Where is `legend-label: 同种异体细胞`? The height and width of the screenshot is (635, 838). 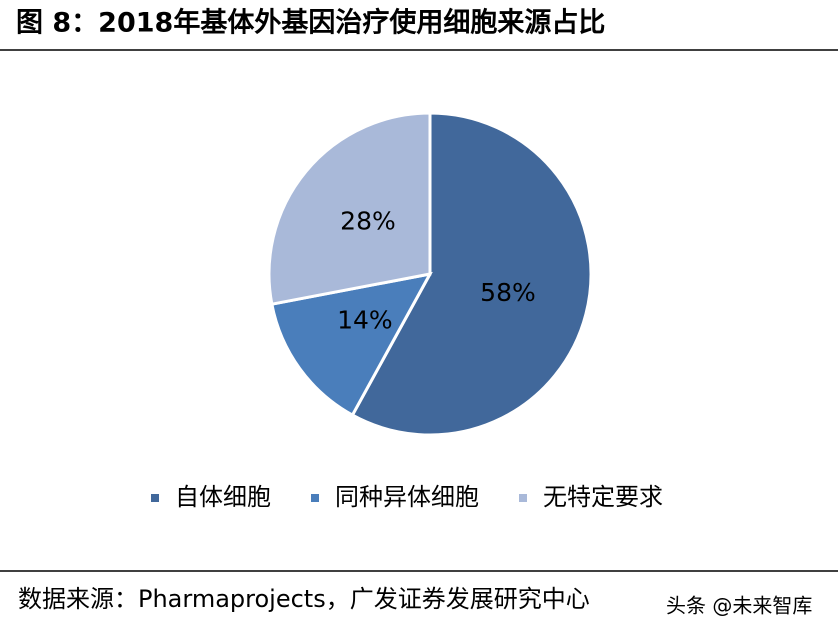
legend-label: 同种异体细胞 is located at coordinates (407, 497).